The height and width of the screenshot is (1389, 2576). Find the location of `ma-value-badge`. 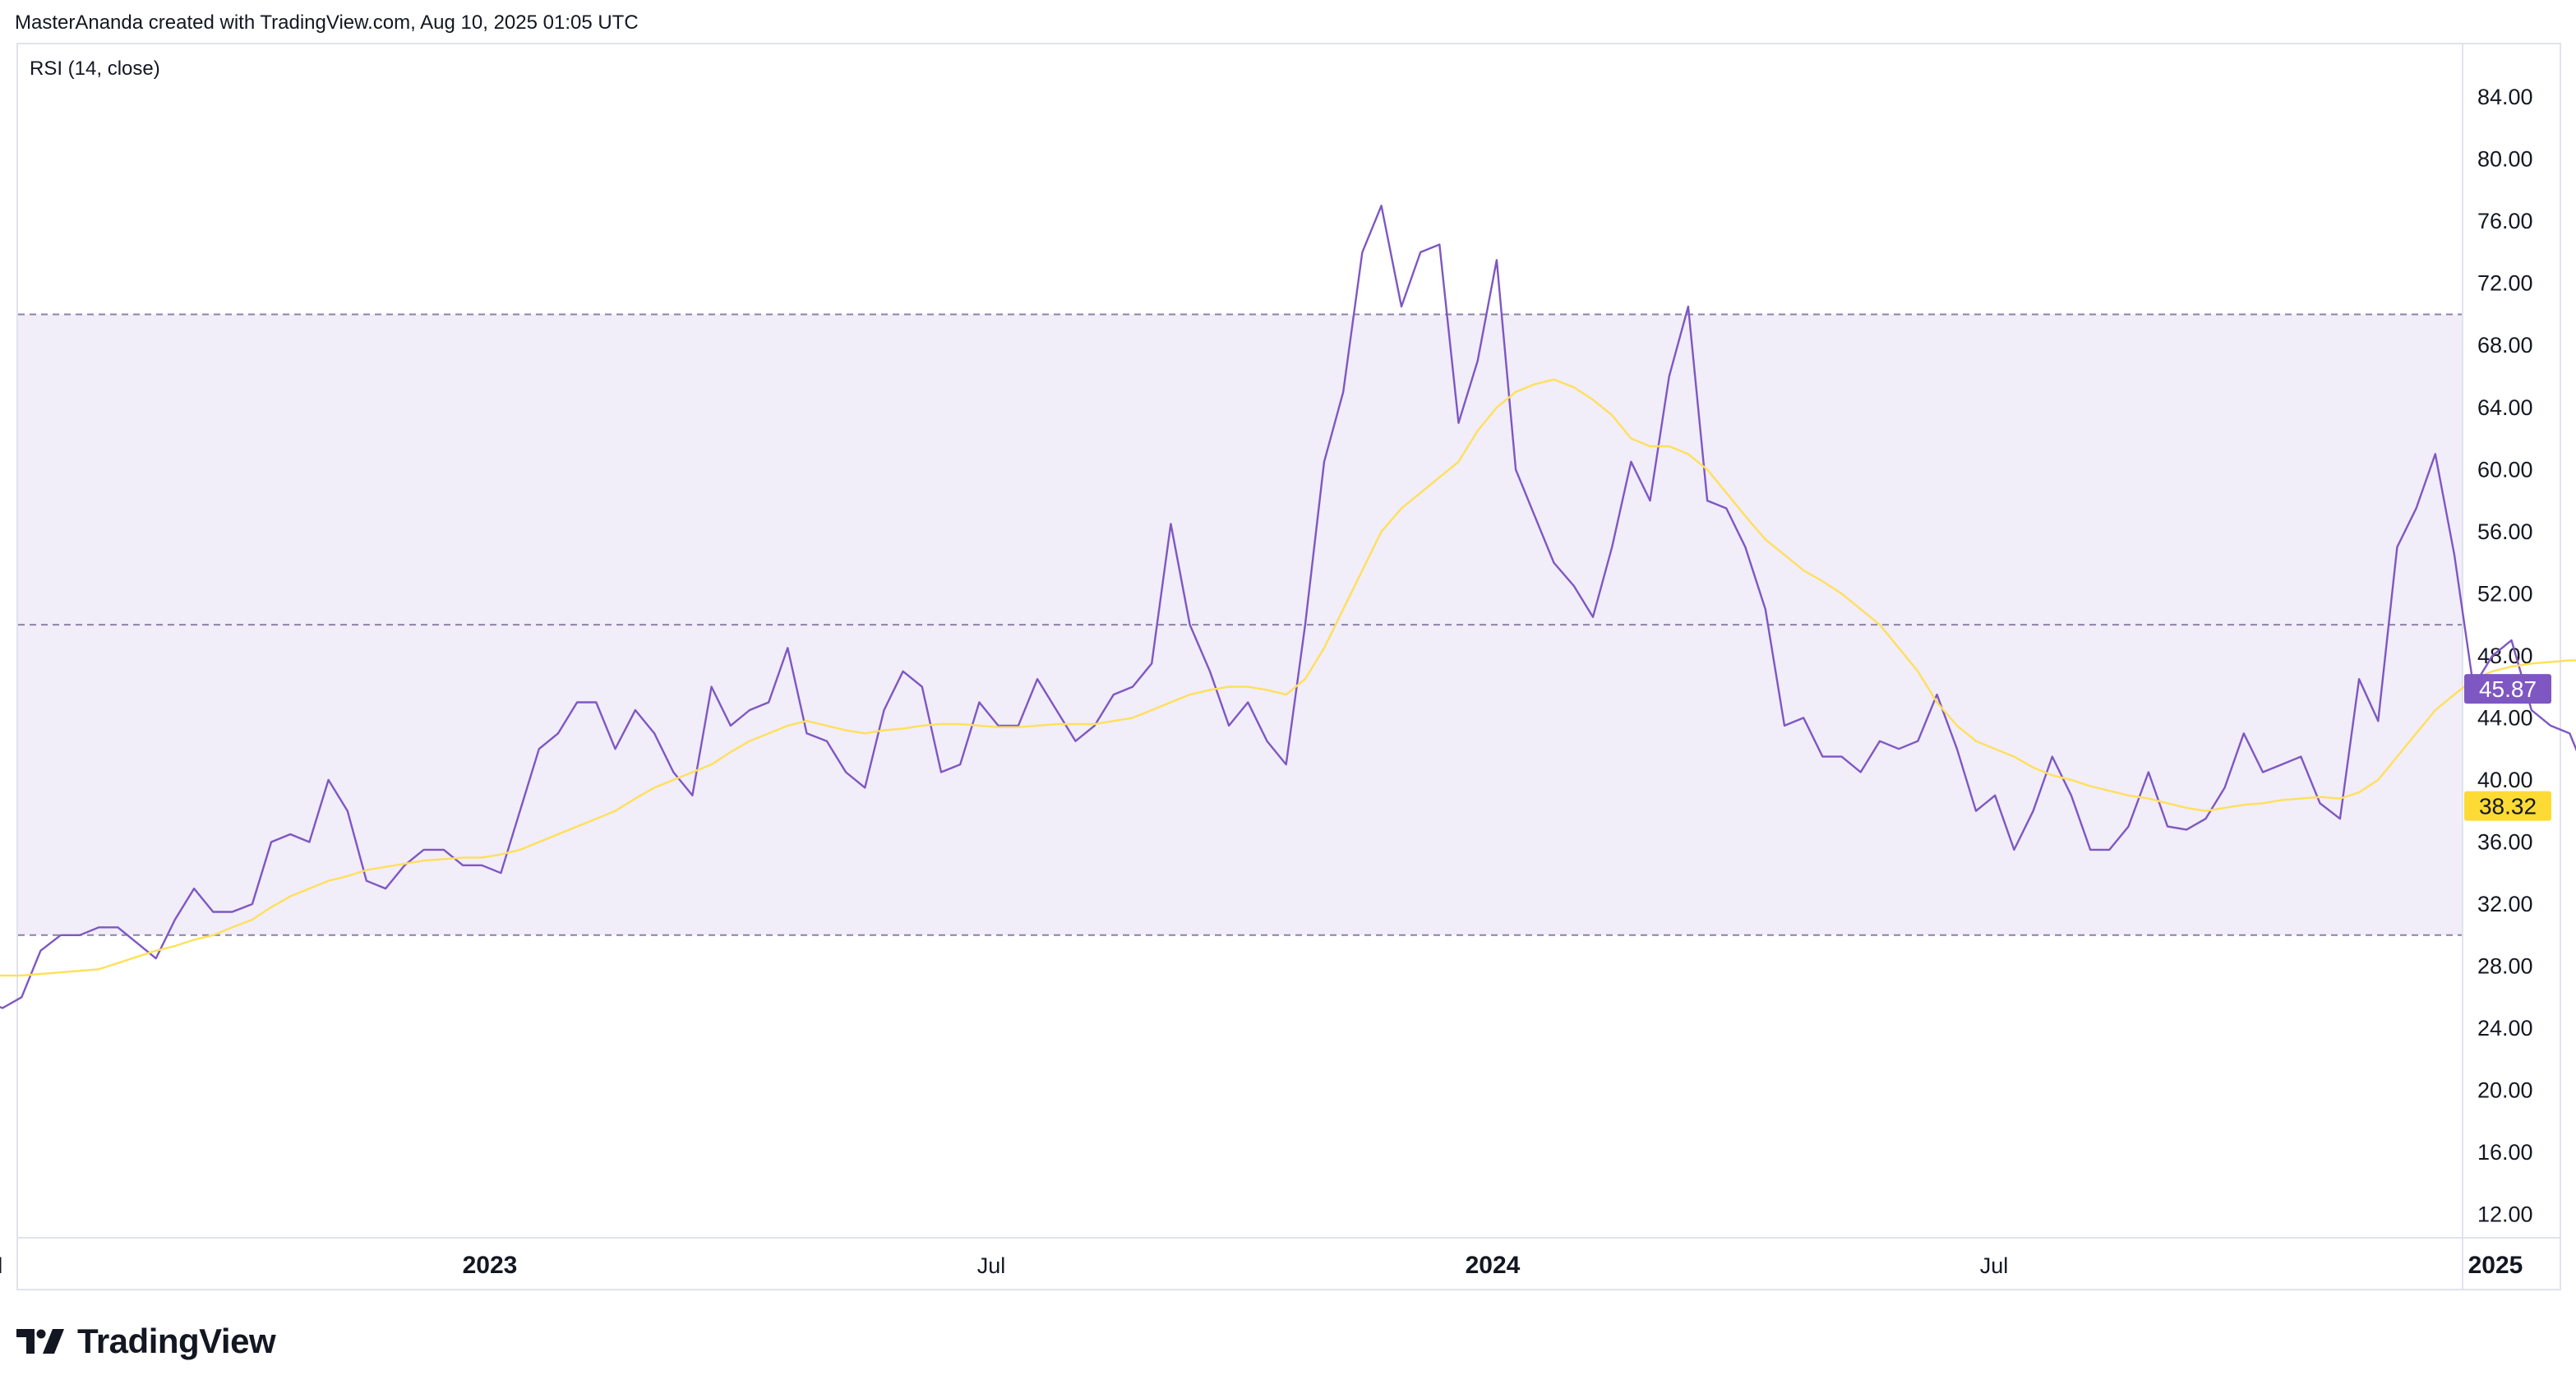

ma-value-badge is located at coordinates (2507, 806).